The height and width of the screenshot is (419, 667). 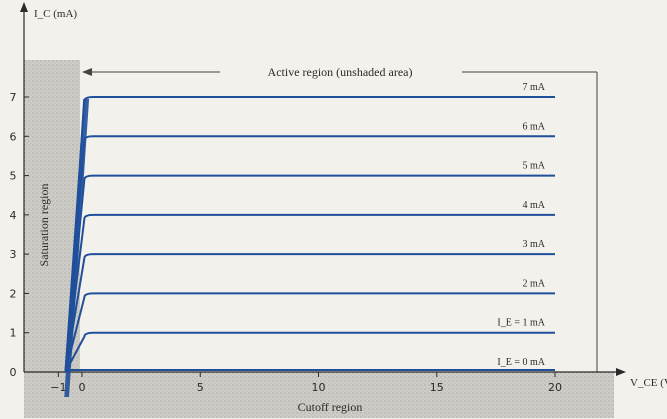 What do you see at coordinates (437, 387) in the screenshot?
I see `x-tick-label: 15` at bounding box center [437, 387].